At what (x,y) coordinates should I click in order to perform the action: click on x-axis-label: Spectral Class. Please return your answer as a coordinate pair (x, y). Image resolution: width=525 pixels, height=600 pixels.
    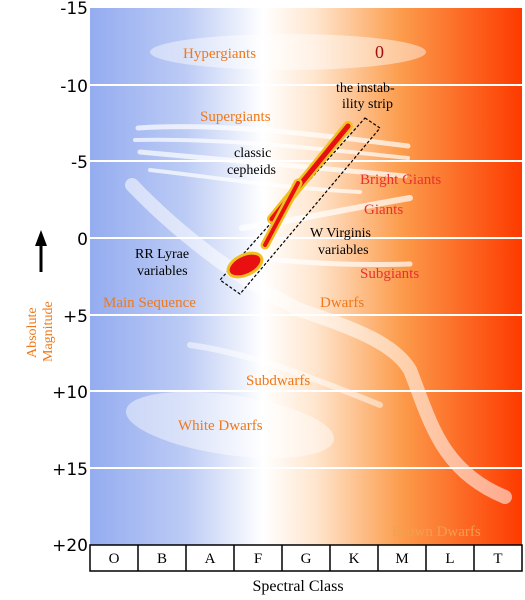
    Looking at the image, I should click on (297, 586).